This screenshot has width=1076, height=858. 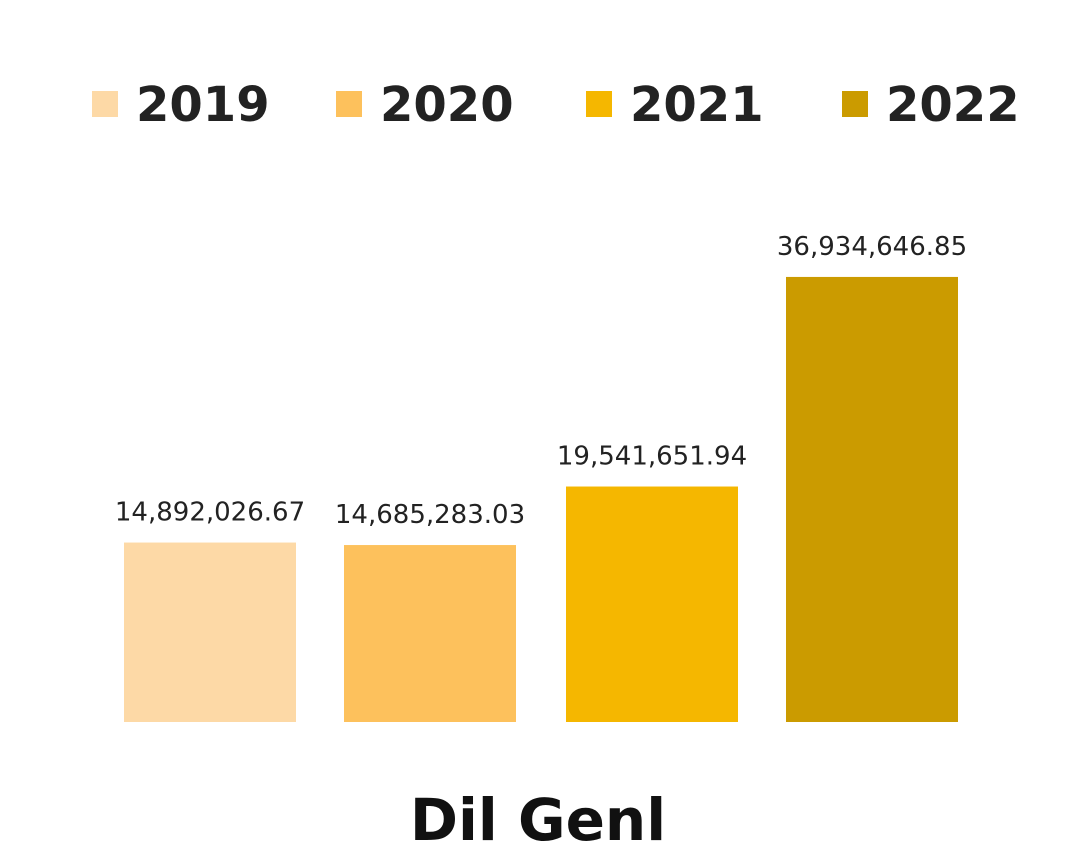 I want to click on data-label-2019: 14,892,026.67, so click(x=210, y=513).